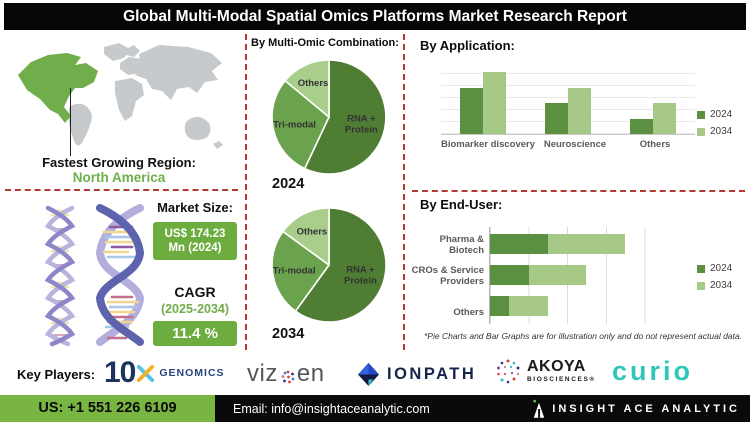  What do you see at coordinates (94, 275) in the screenshot?
I see `dna-helix-illustration` at bounding box center [94, 275].